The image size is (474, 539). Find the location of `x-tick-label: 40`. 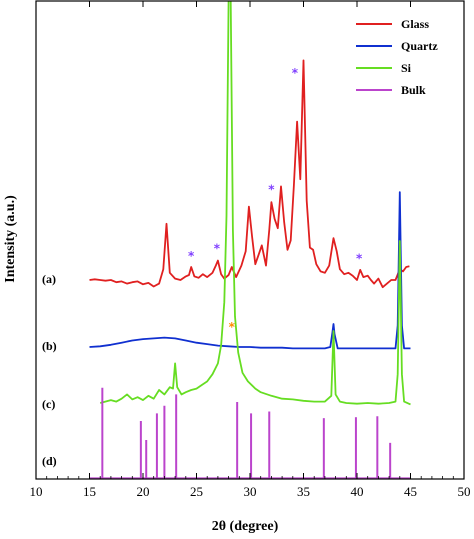

x-tick-label: 40 is located at coordinates (357, 491).